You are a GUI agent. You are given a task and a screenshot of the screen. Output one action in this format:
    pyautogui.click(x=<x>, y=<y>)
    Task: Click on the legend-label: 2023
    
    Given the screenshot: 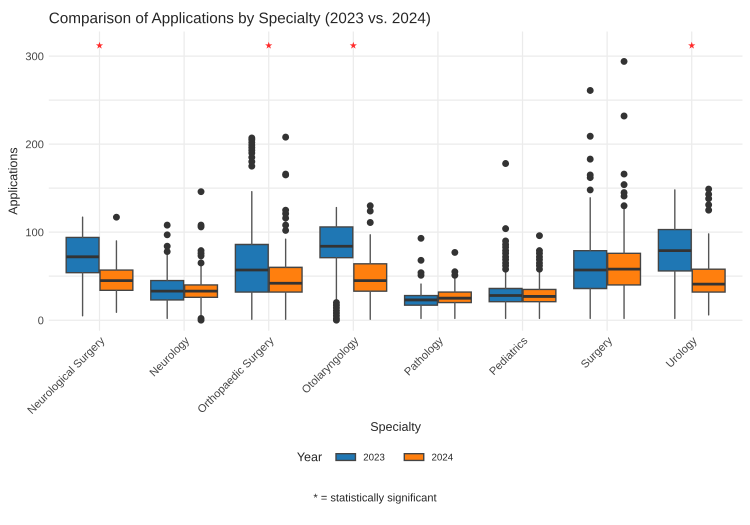 What is the action you would take?
    pyautogui.click(x=374, y=457)
    